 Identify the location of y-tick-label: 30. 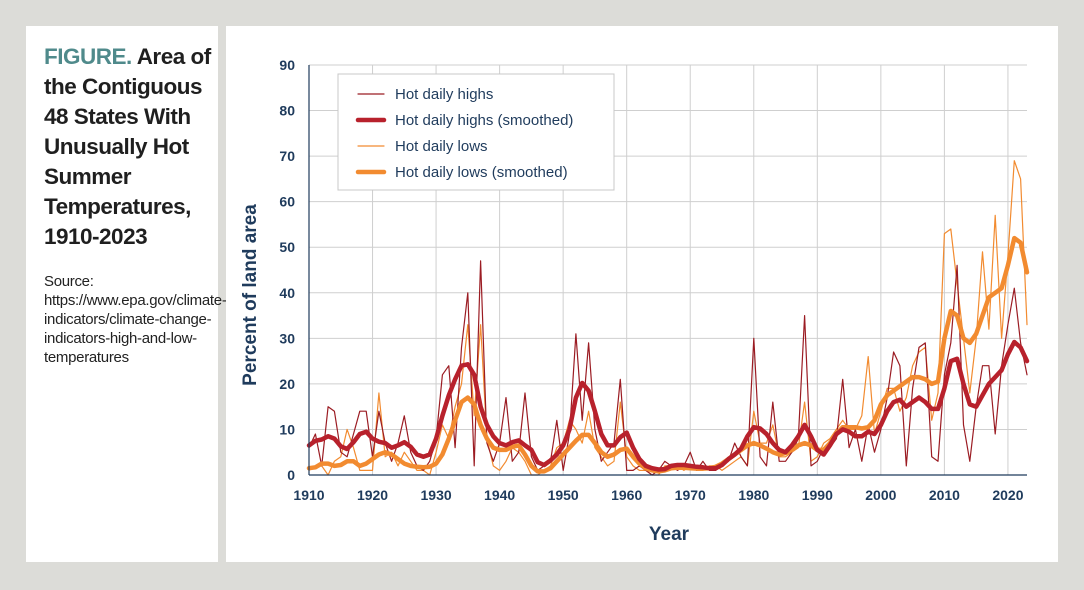
(287, 338).